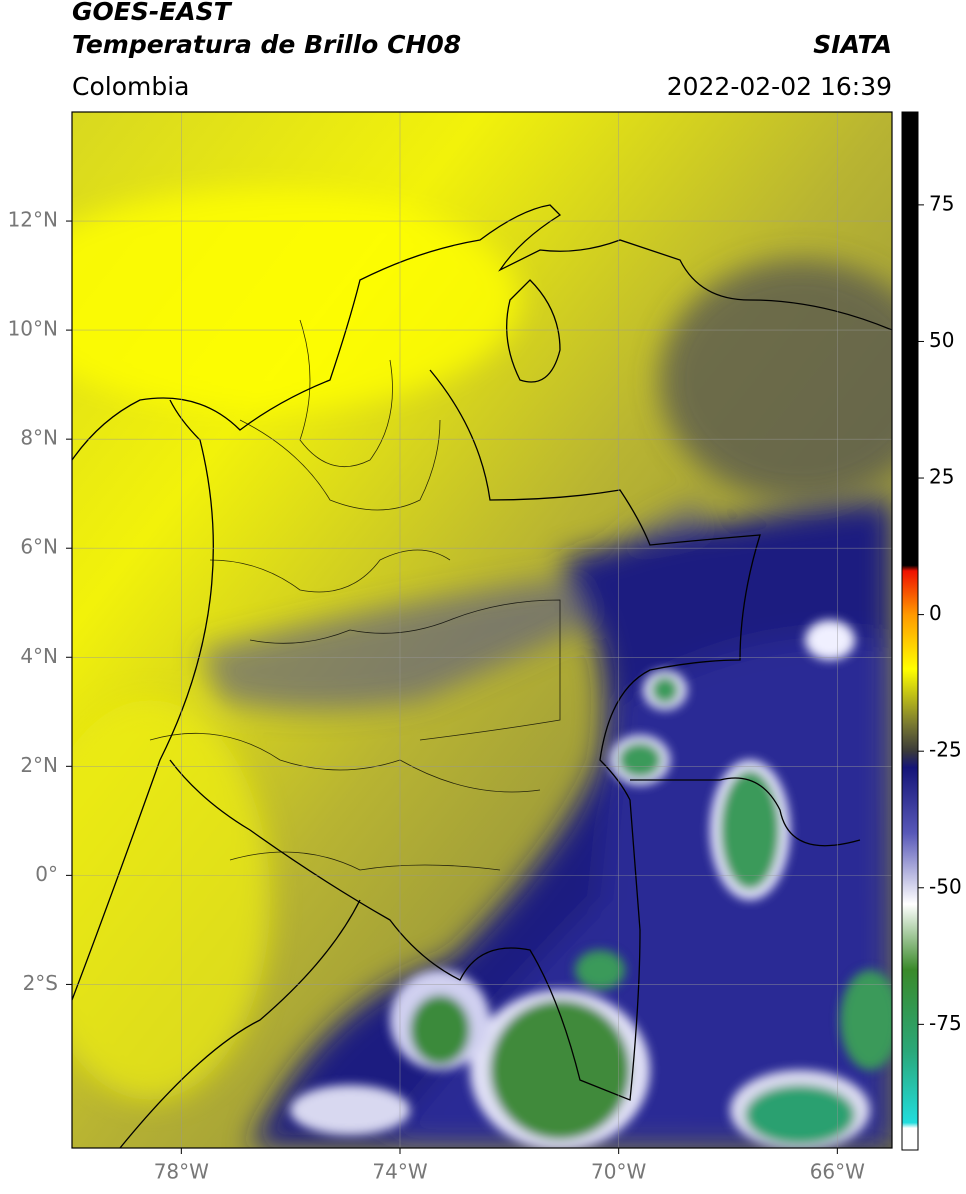 The image size is (966, 1194). Describe the element at coordinates (39, 438) in the screenshot. I see `lat-tick-label: 8°N` at that location.